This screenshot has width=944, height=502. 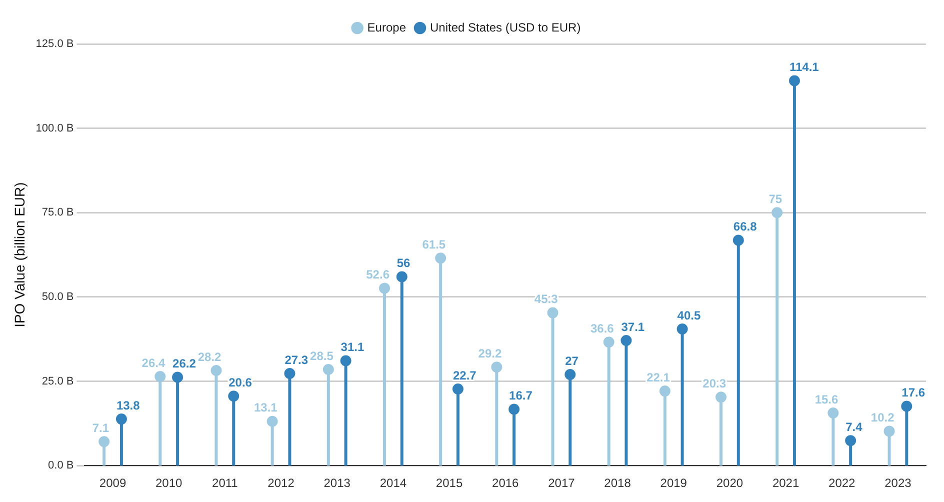 What do you see at coordinates (633, 327) in the screenshot?
I see `data-label: 37.1` at bounding box center [633, 327].